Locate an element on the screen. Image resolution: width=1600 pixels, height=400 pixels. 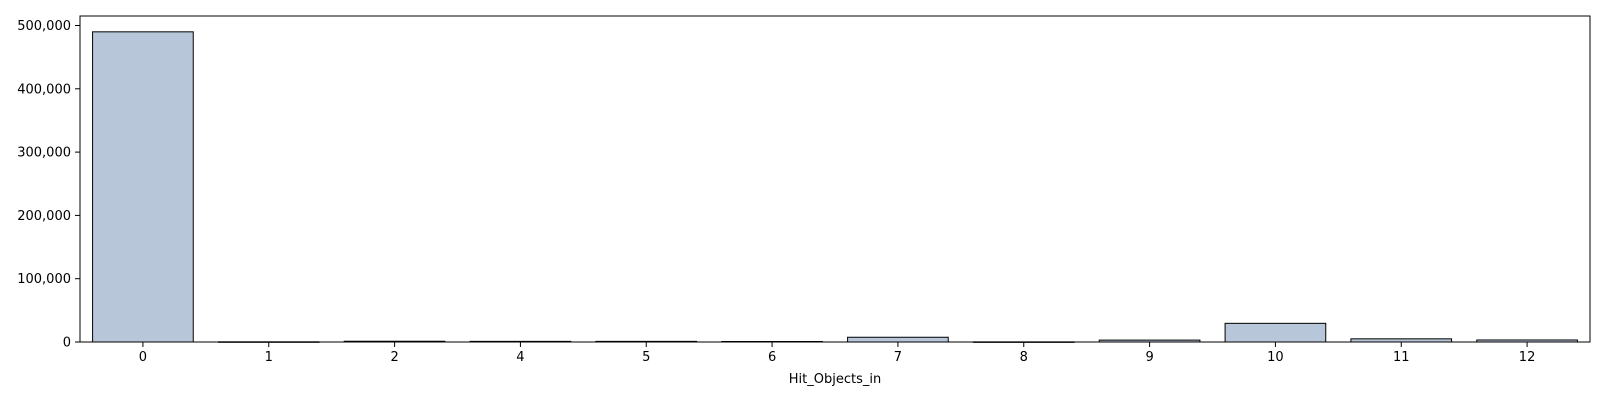
x-tick-label-4: 4 is located at coordinates (520, 357).